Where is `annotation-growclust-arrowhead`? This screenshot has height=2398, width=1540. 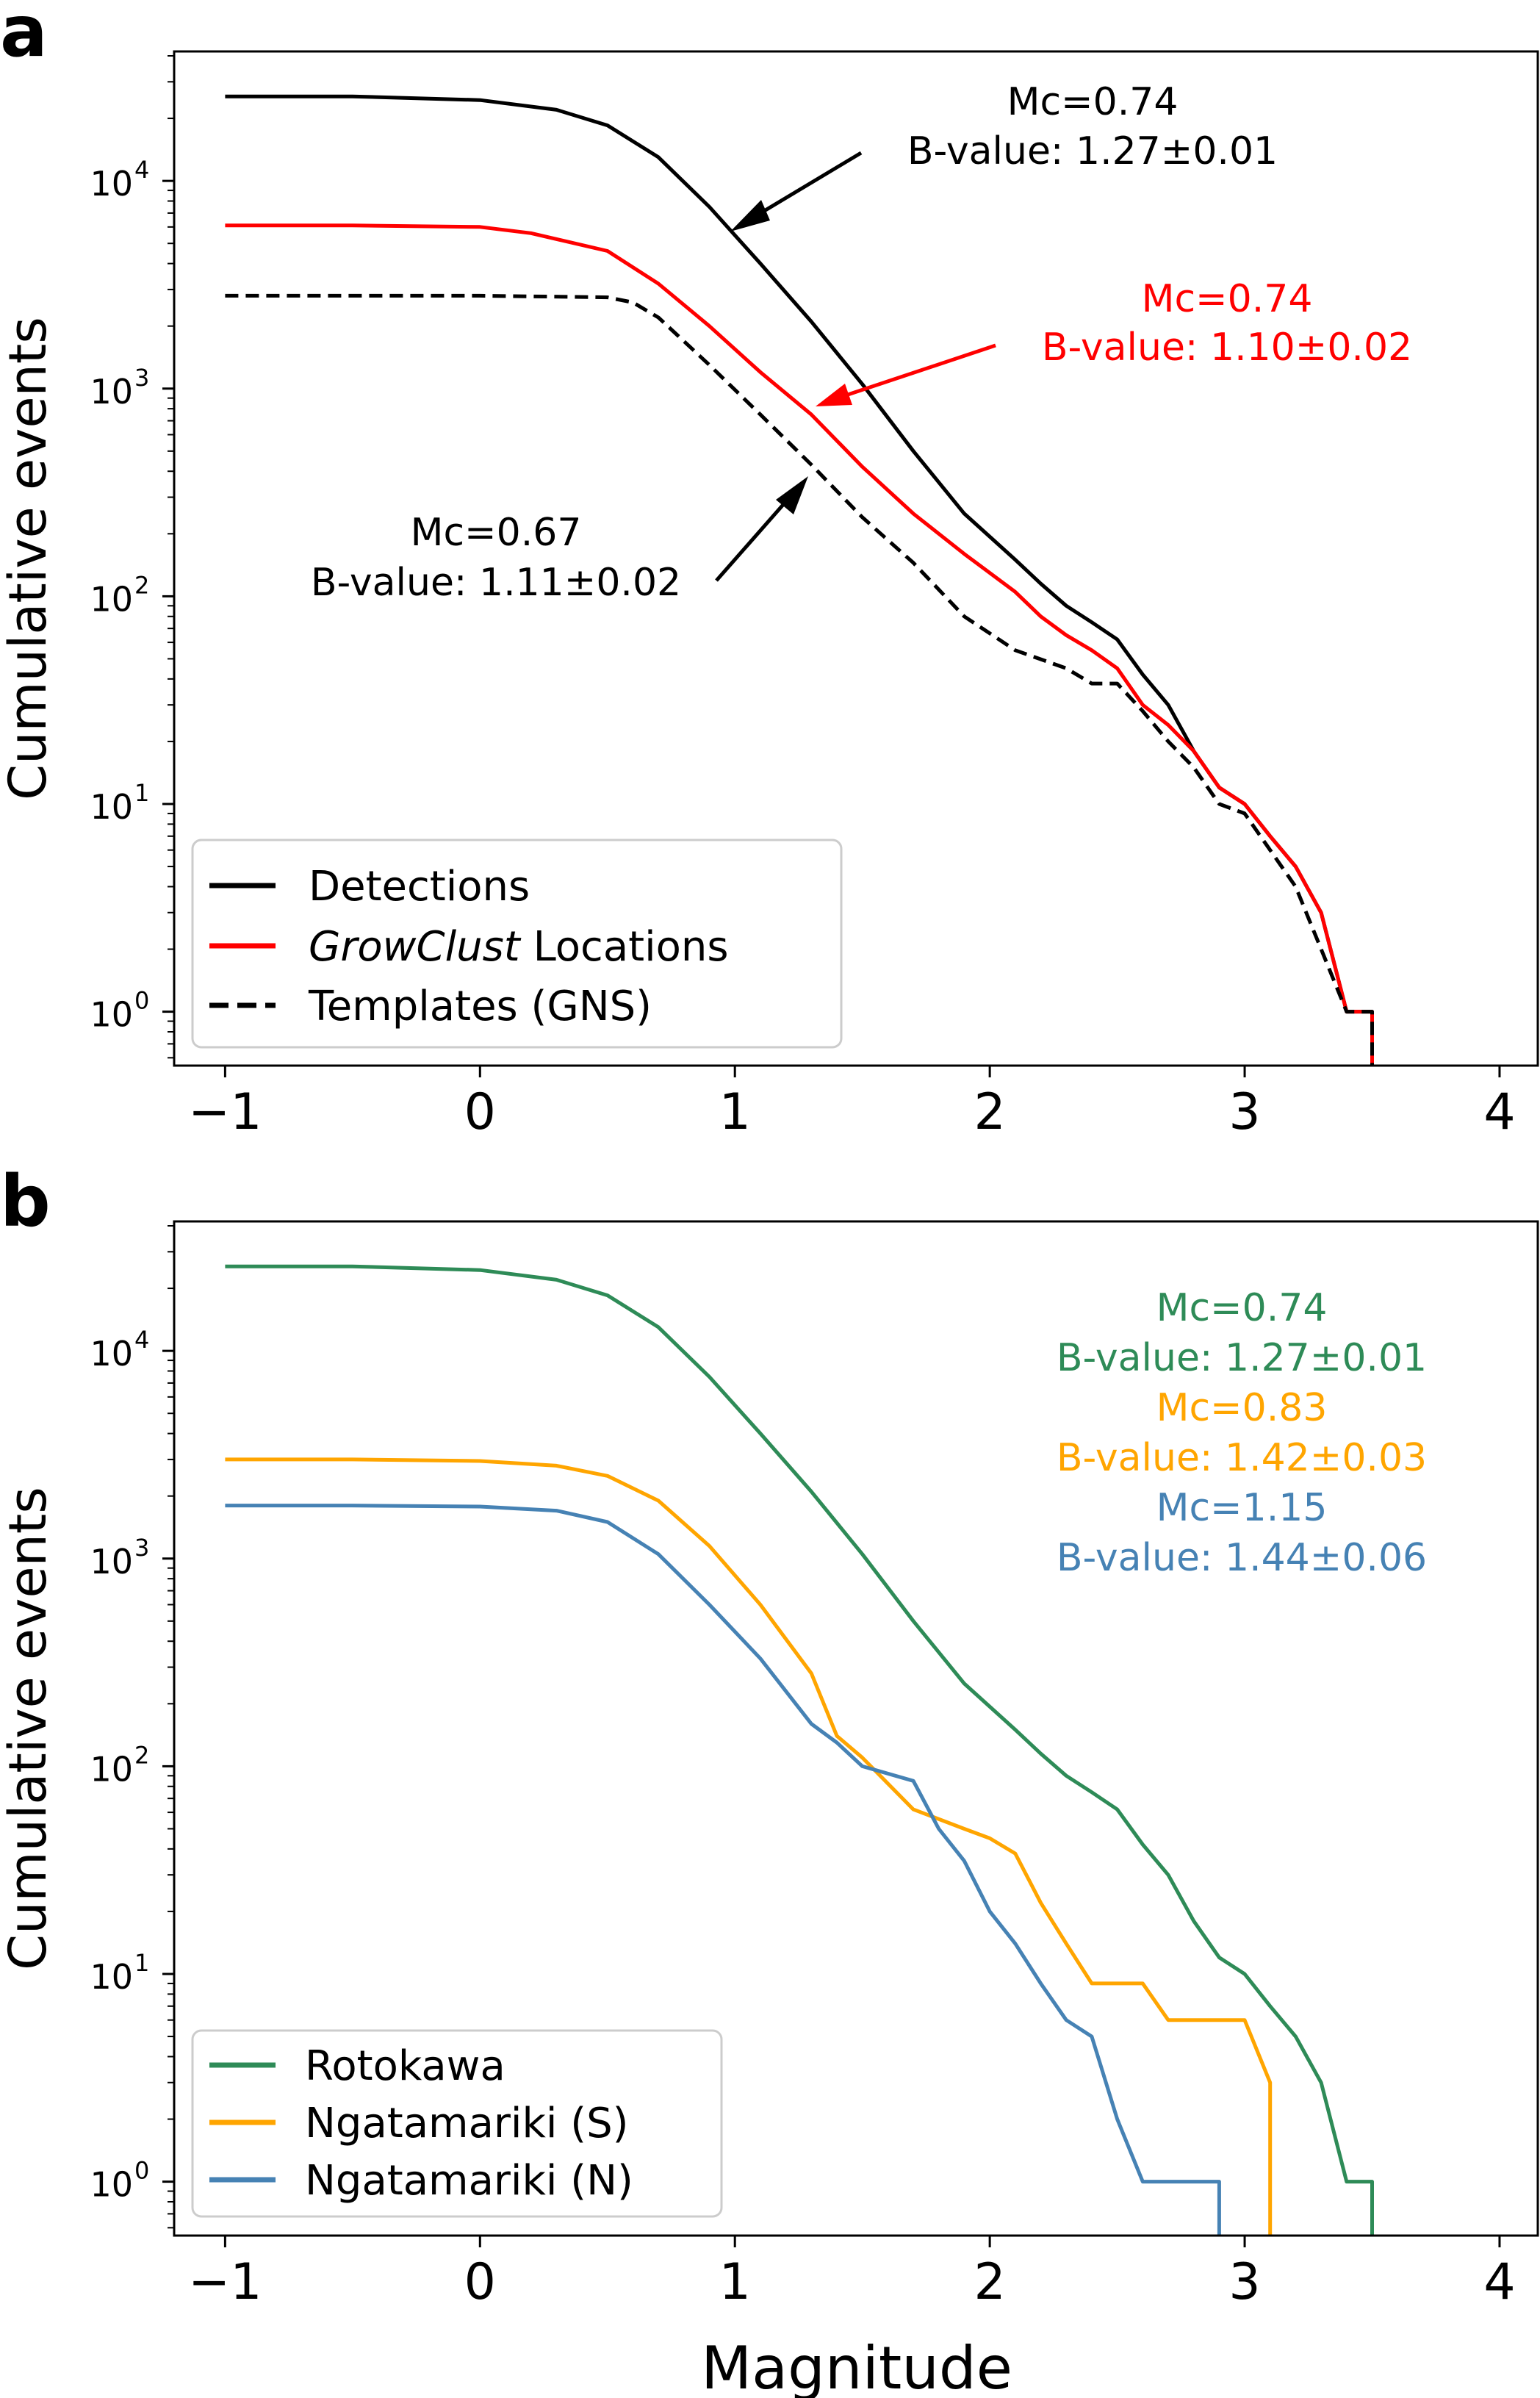
annotation-growclust-arrowhead is located at coordinates (834, 395).